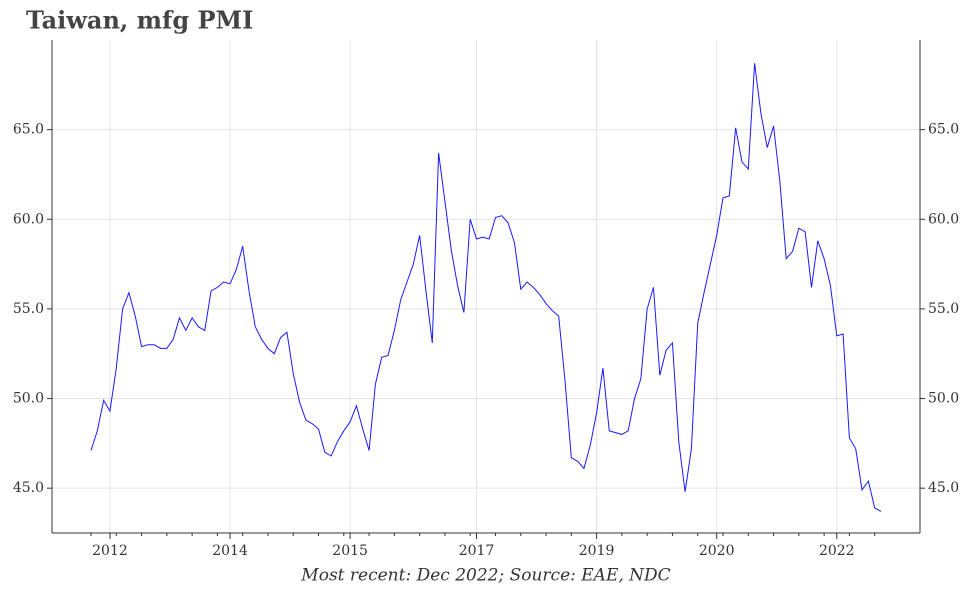 The width and height of the screenshot is (972, 589). What do you see at coordinates (28, 399) in the screenshot?
I see `y-tick-label: 50.0` at bounding box center [28, 399].